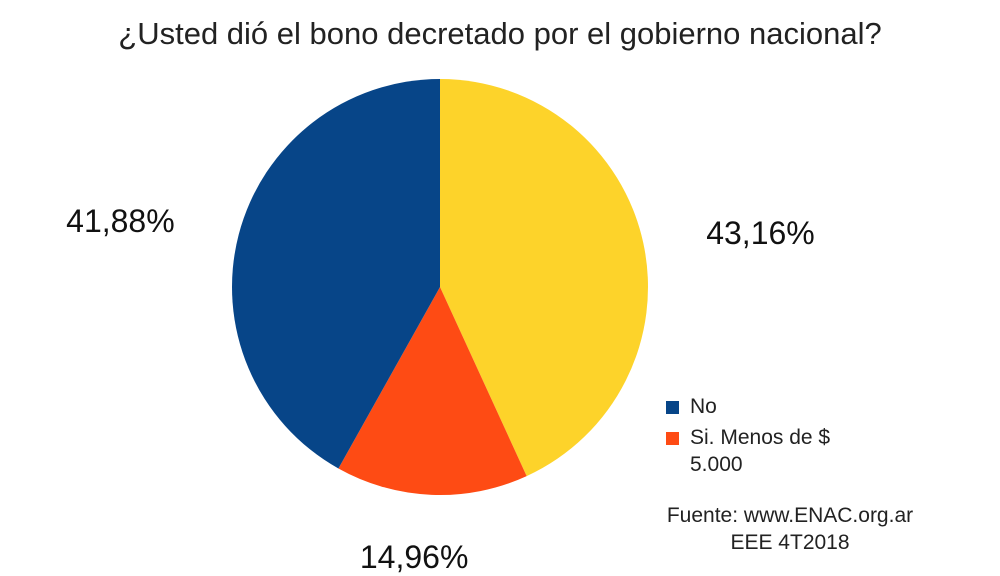  I want to click on legend: No Si. Menos de $ 5.000, so click(776, 435).